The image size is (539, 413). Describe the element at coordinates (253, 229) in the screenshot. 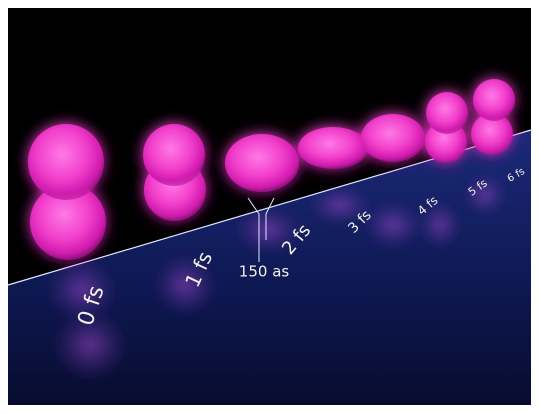

I see `bracket-left` at that location.